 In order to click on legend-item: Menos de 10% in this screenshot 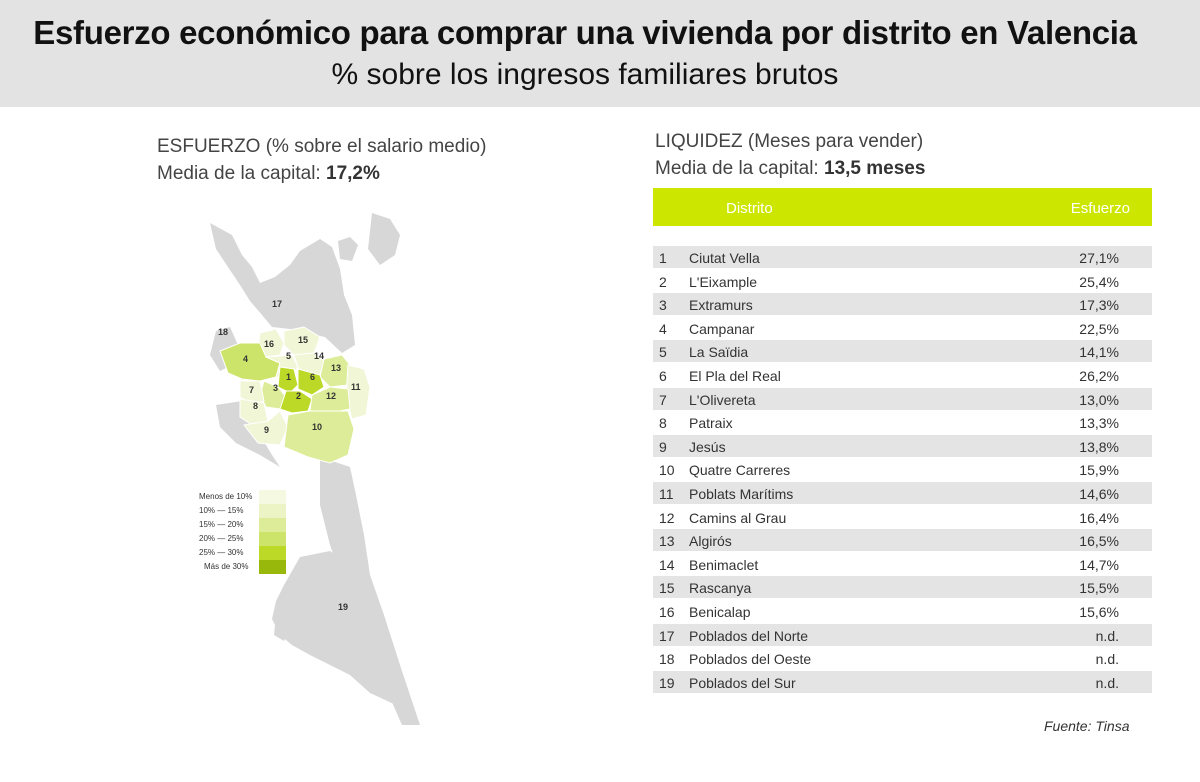, I will do `click(242, 497)`.